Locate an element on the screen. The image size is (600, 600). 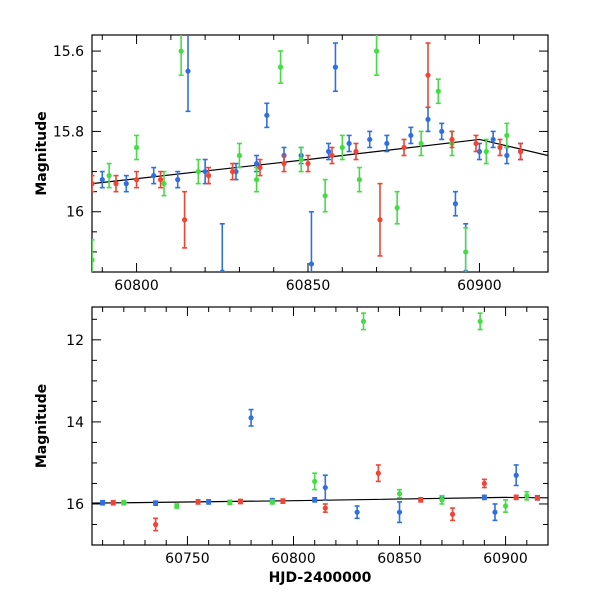
x-tick-label: 60850 is located at coordinates (399, 559).